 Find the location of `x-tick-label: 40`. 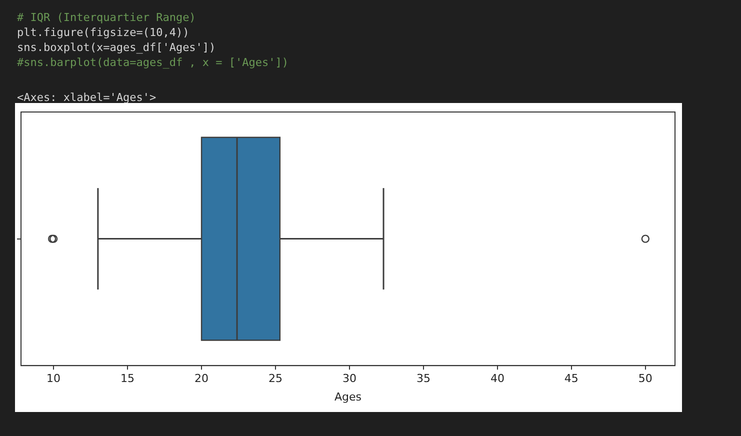

x-tick-label: 40 is located at coordinates (497, 379).